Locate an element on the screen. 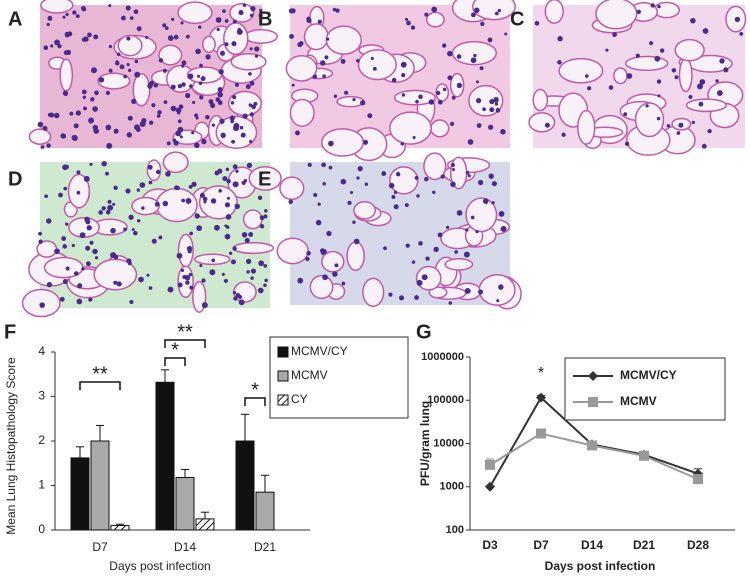 This screenshot has height=576, width=750. x-axis-label: Days post infection is located at coordinates (159, 566).